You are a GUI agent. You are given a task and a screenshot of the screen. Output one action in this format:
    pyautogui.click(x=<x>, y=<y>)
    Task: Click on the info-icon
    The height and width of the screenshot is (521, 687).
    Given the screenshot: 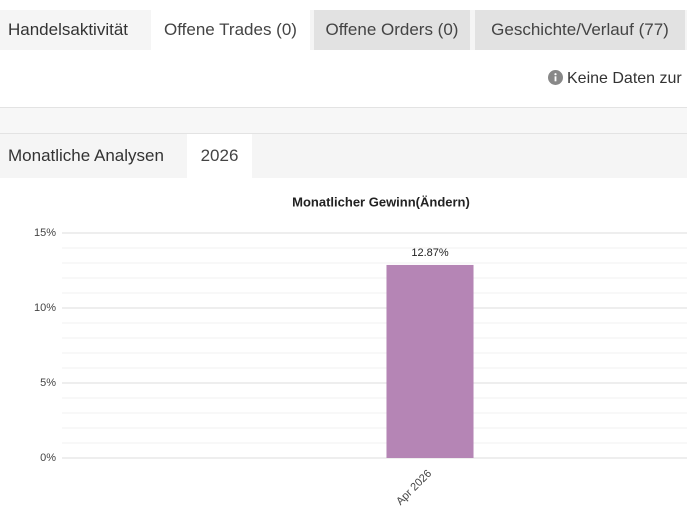 What is the action you would take?
    pyautogui.click(x=555, y=77)
    